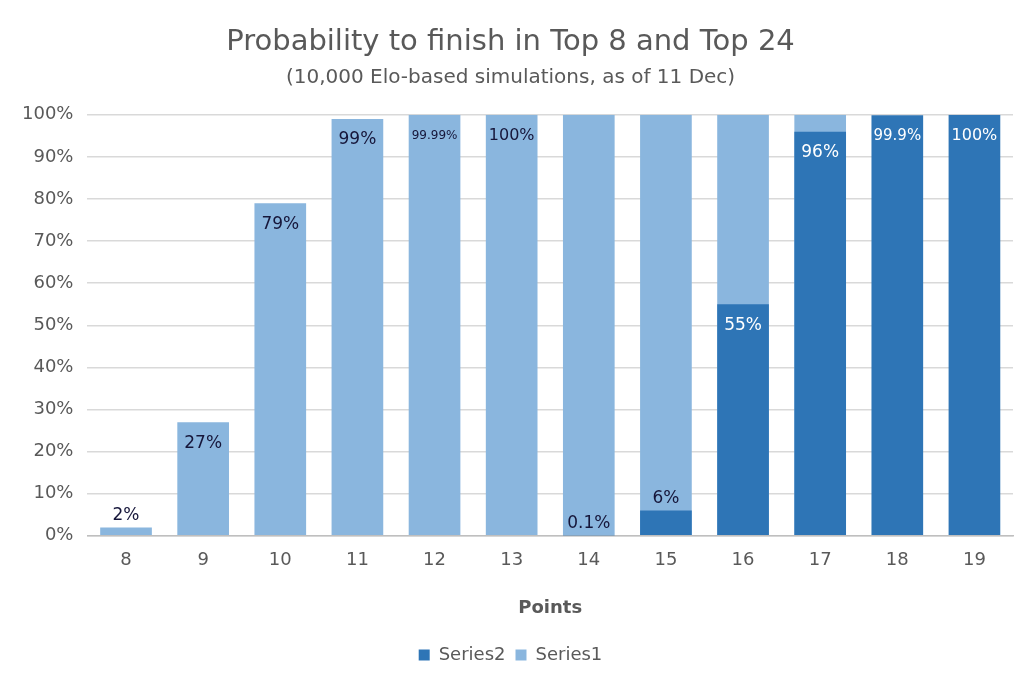  What do you see at coordinates (53, 239) in the screenshot?
I see `y-tick-label: 70%` at bounding box center [53, 239].